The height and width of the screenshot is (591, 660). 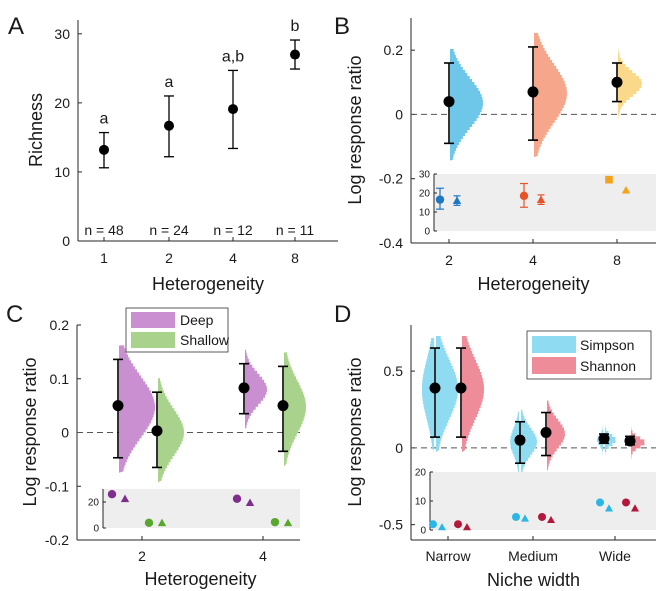 I want to click on panel-c-x-label: Heterogeneity, so click(x=200, y=579).